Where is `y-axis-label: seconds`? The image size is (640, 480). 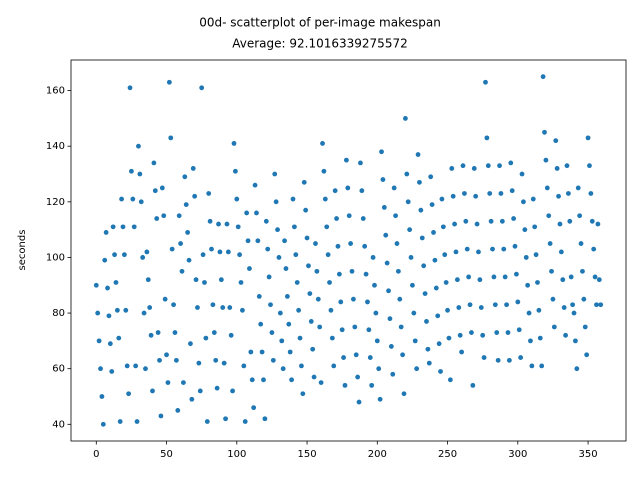
y-axis-label: seconds is located at coordinates (22, 250).